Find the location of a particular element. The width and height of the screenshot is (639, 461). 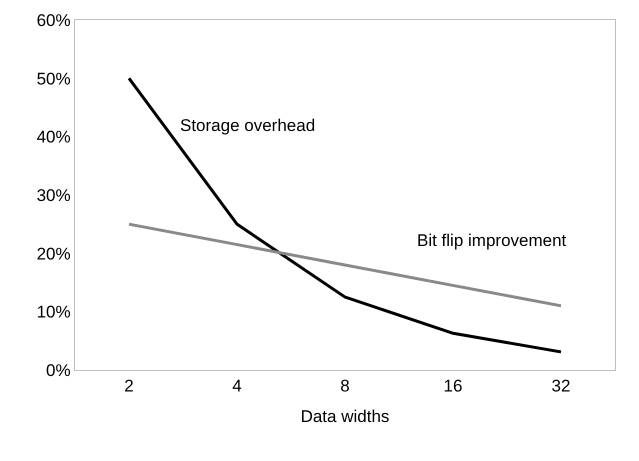

x-tick-label: 16 is located at coordinates (453, 386).